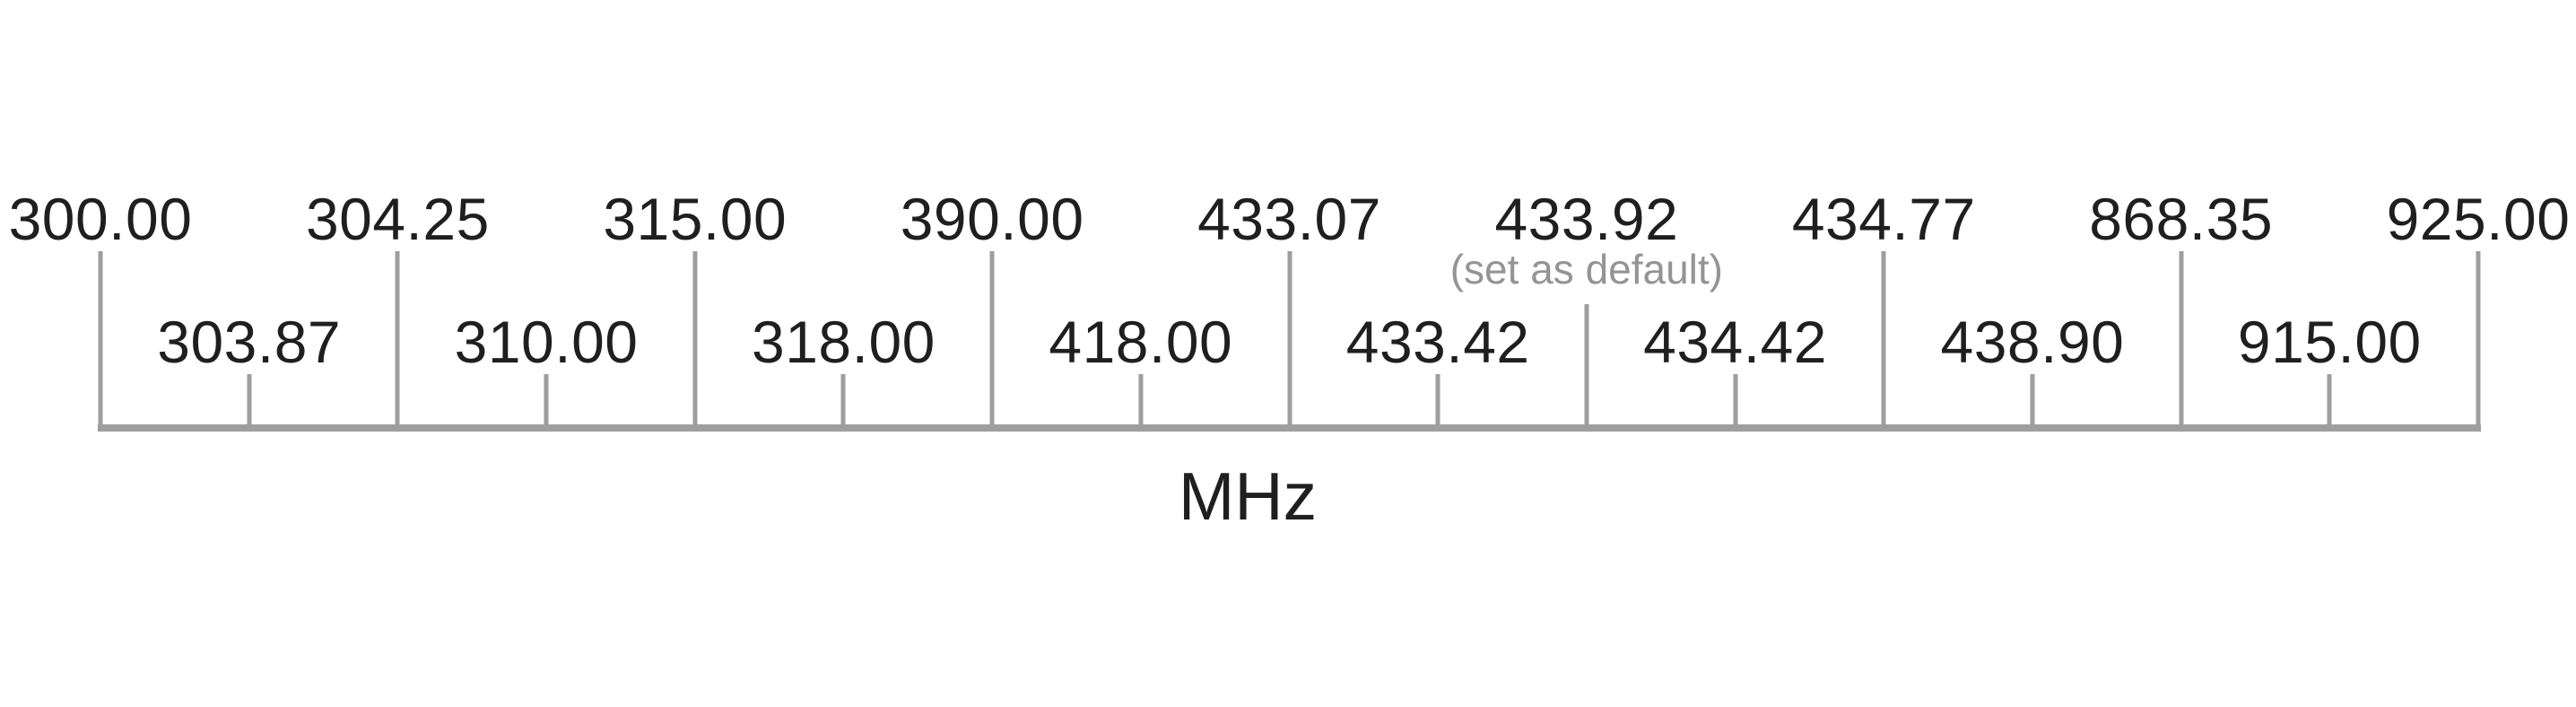 This screenshot has width=2576, height=707. What do you see at coordinates (1248, 496) in the screenshot?
I see `unit-label: MHz` at bounding box center [1248, 496].